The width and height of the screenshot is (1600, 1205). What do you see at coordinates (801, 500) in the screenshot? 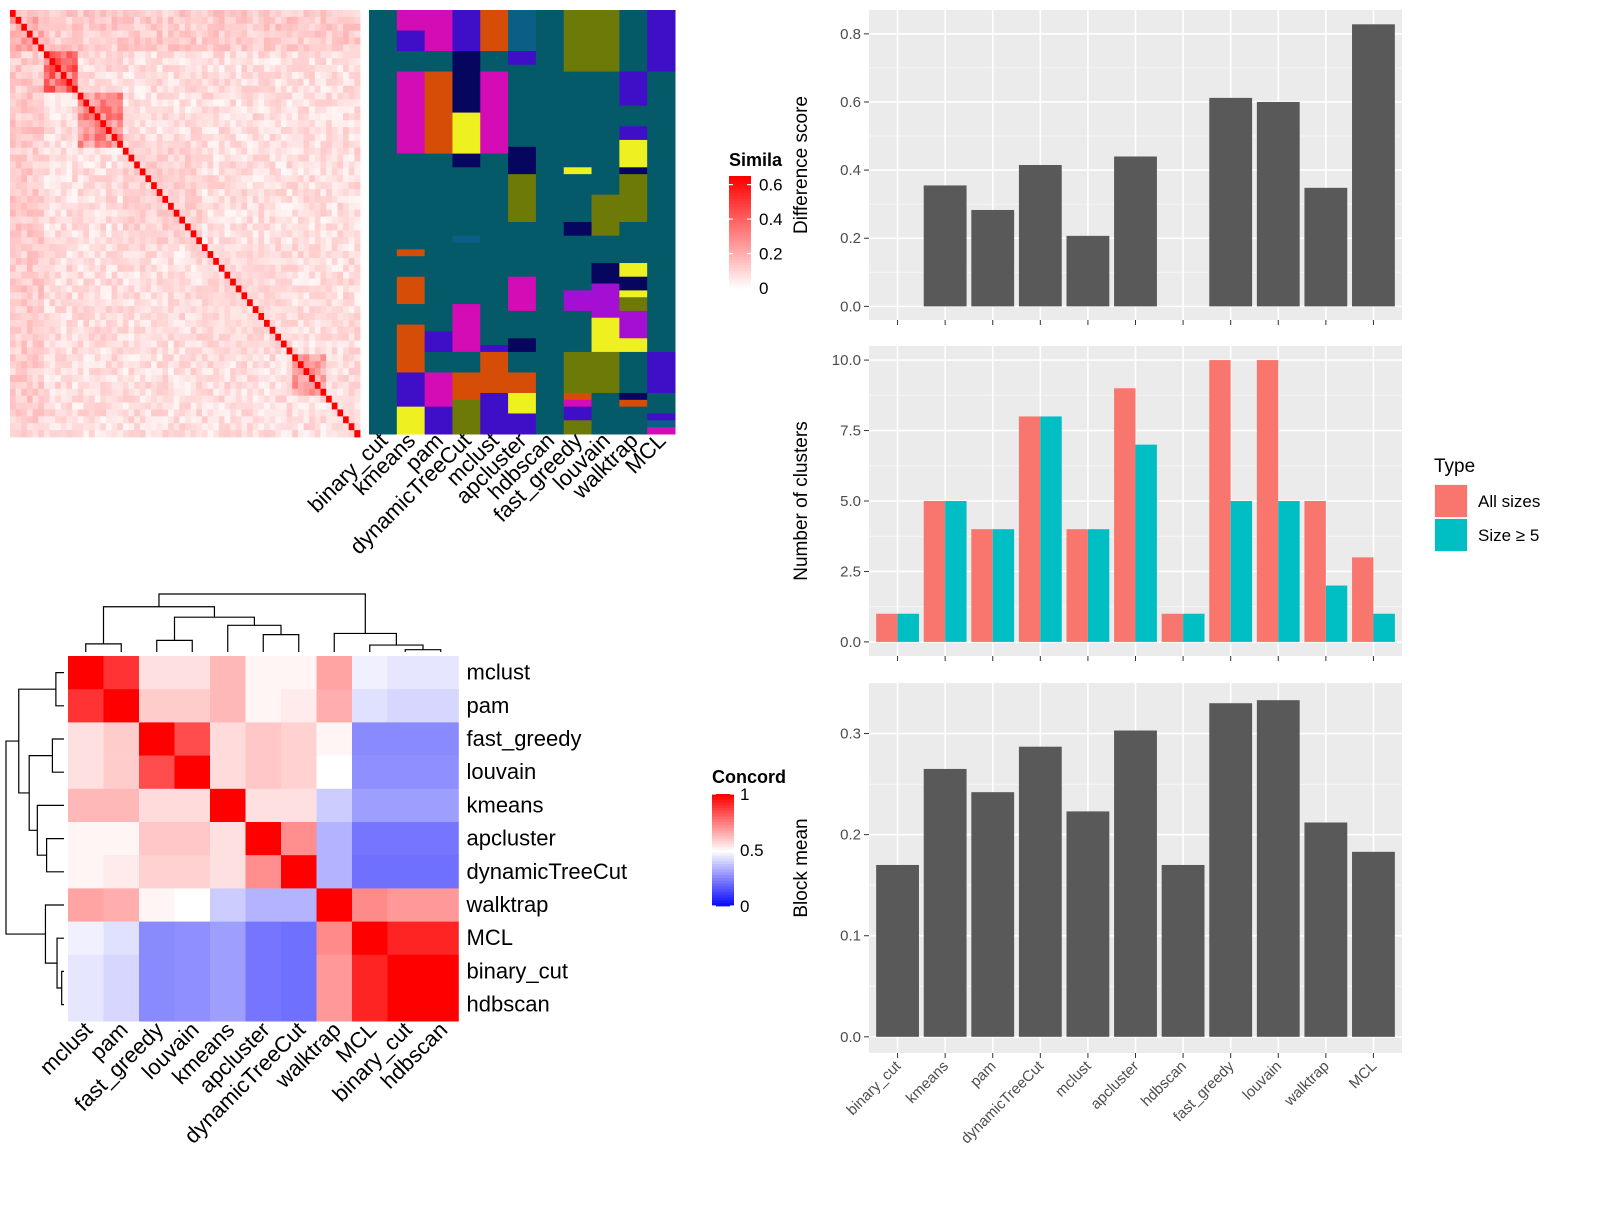
I see `y-axis-title: Number of clusters` at bounding box center [801, 500].